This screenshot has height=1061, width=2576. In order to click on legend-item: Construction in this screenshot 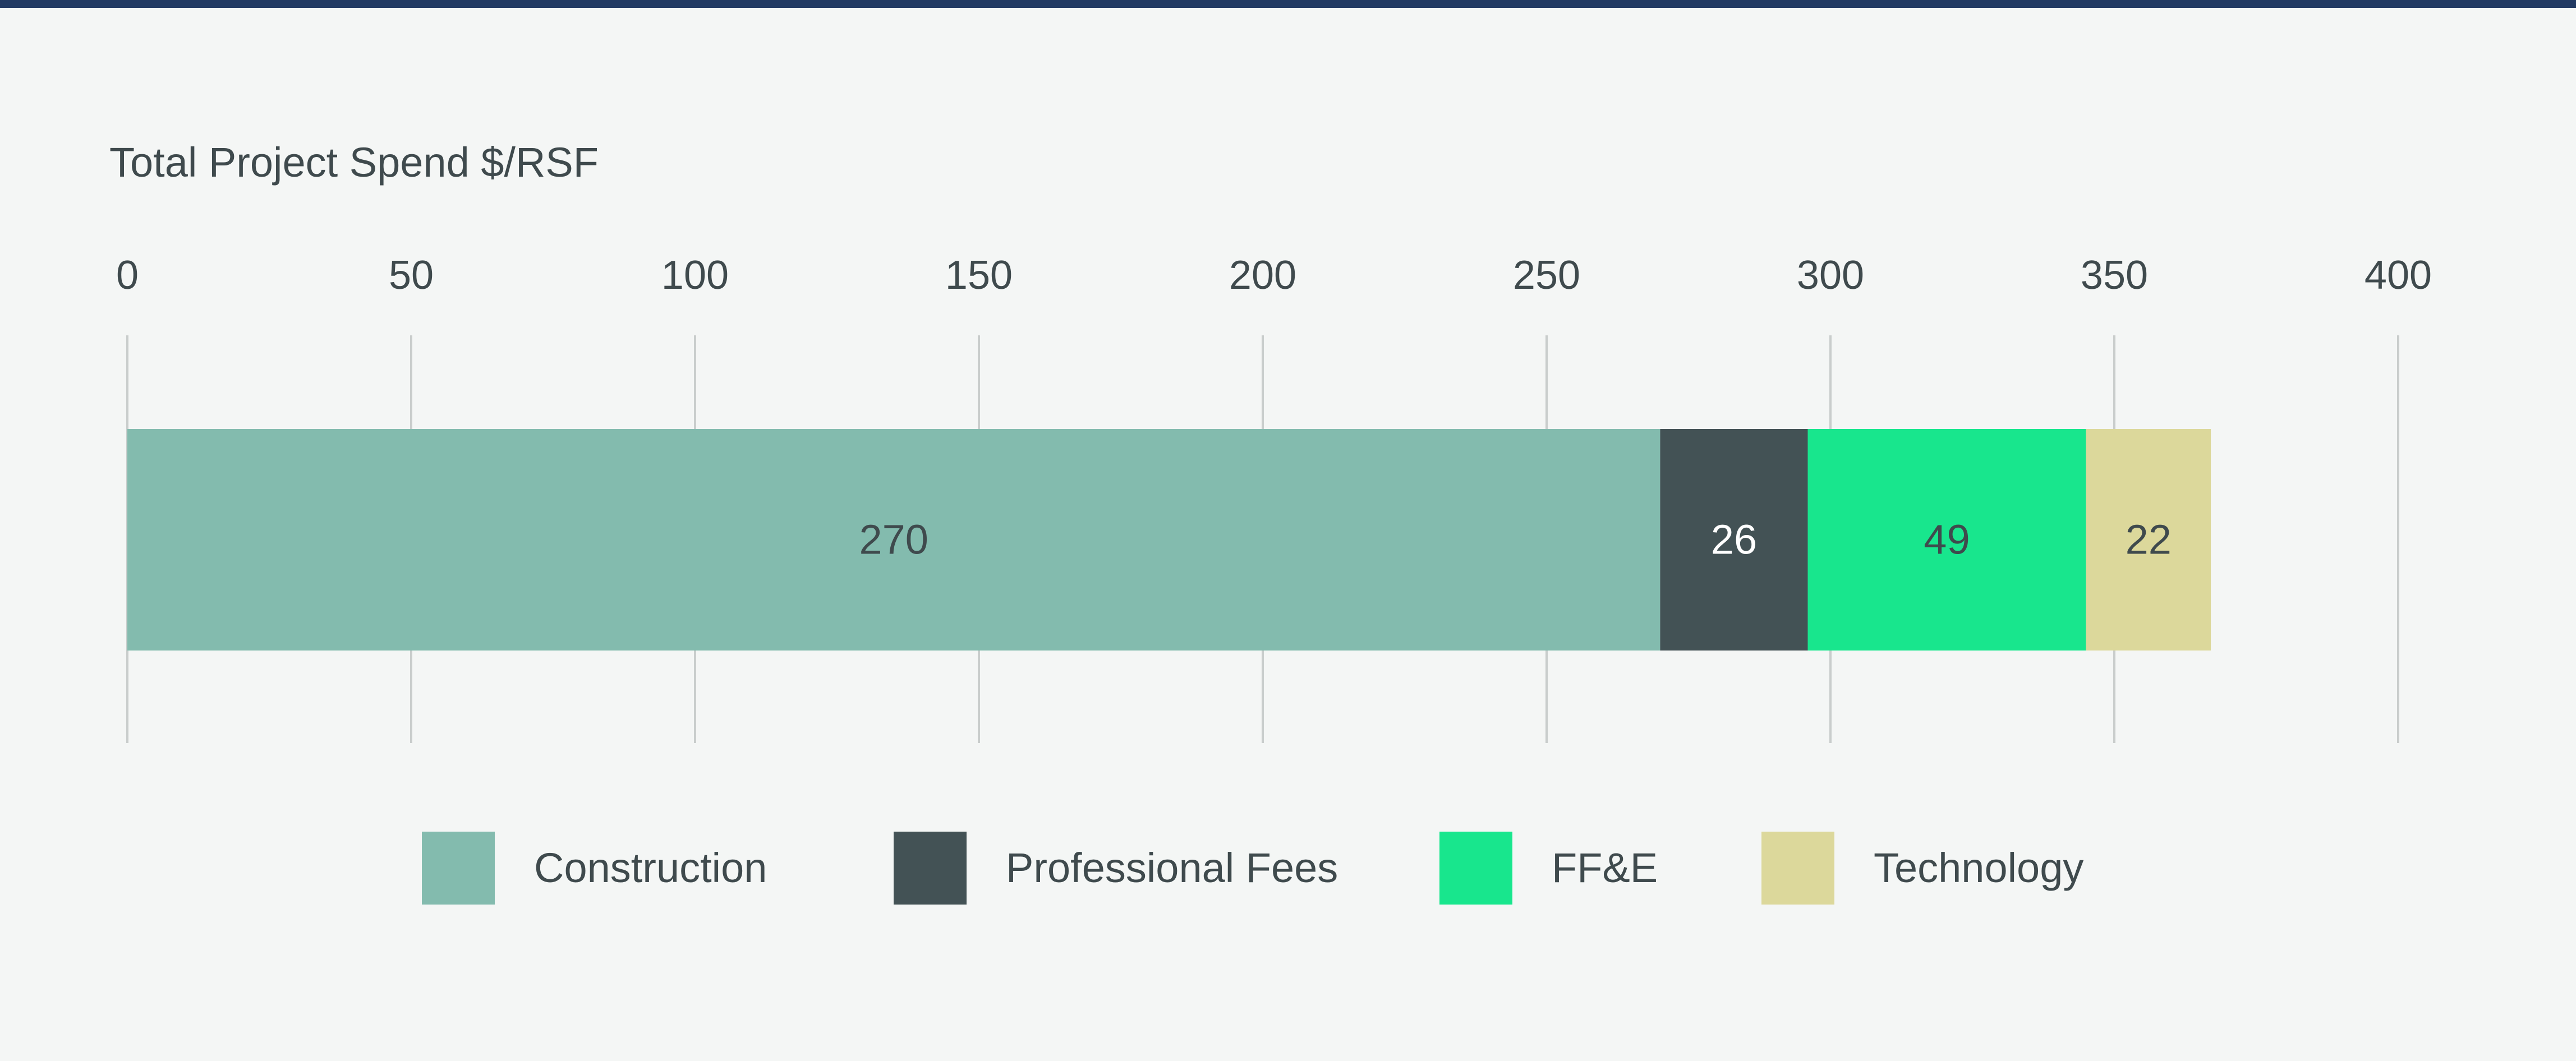, I will do `click(594, 868)`.